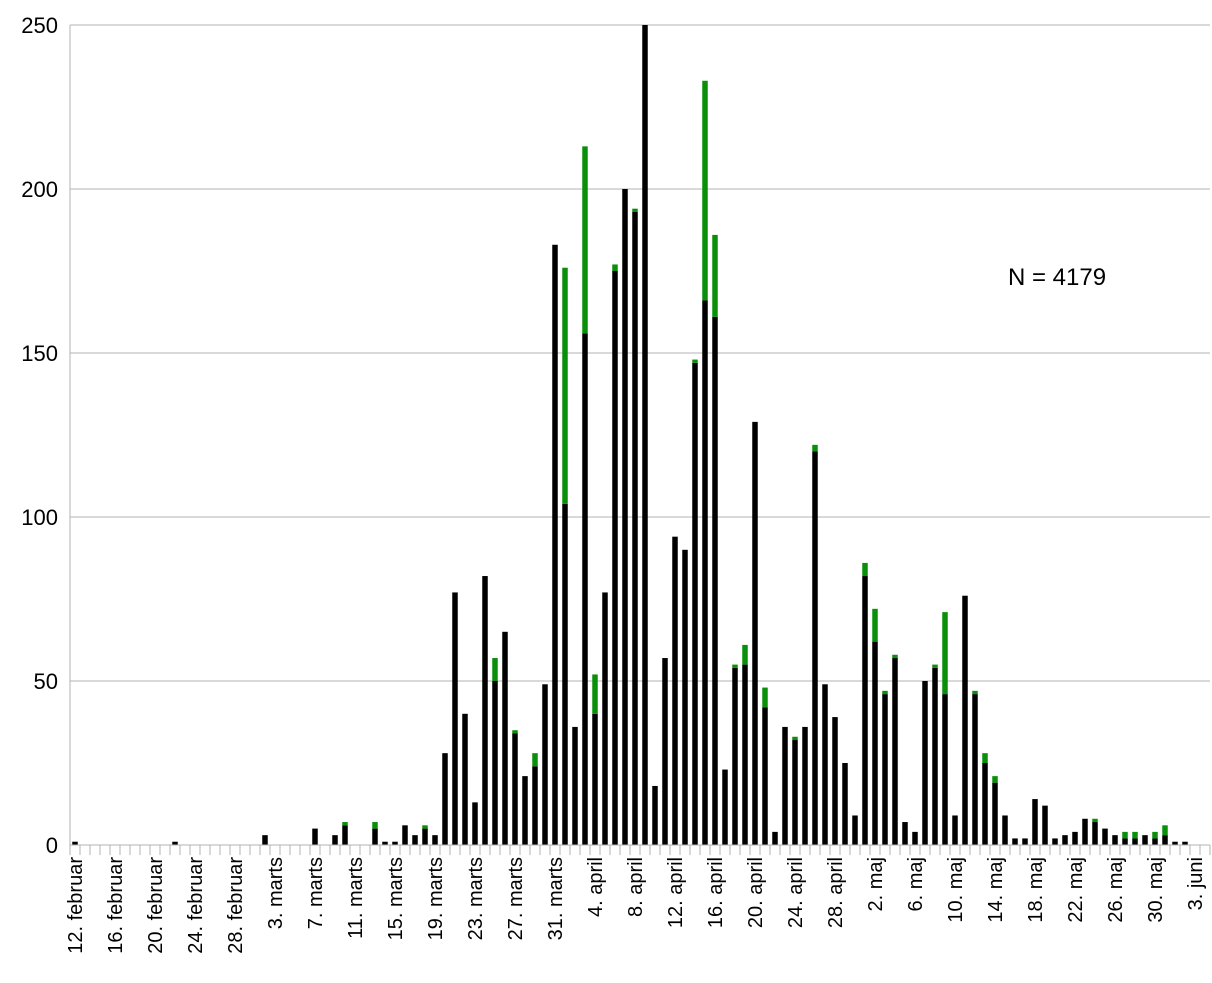 This screenshot has width=1212, height=983. Describe the element at coordinates (1196, 883) in the screenshot. I see `x-tick-label: 3. juni` at that location.